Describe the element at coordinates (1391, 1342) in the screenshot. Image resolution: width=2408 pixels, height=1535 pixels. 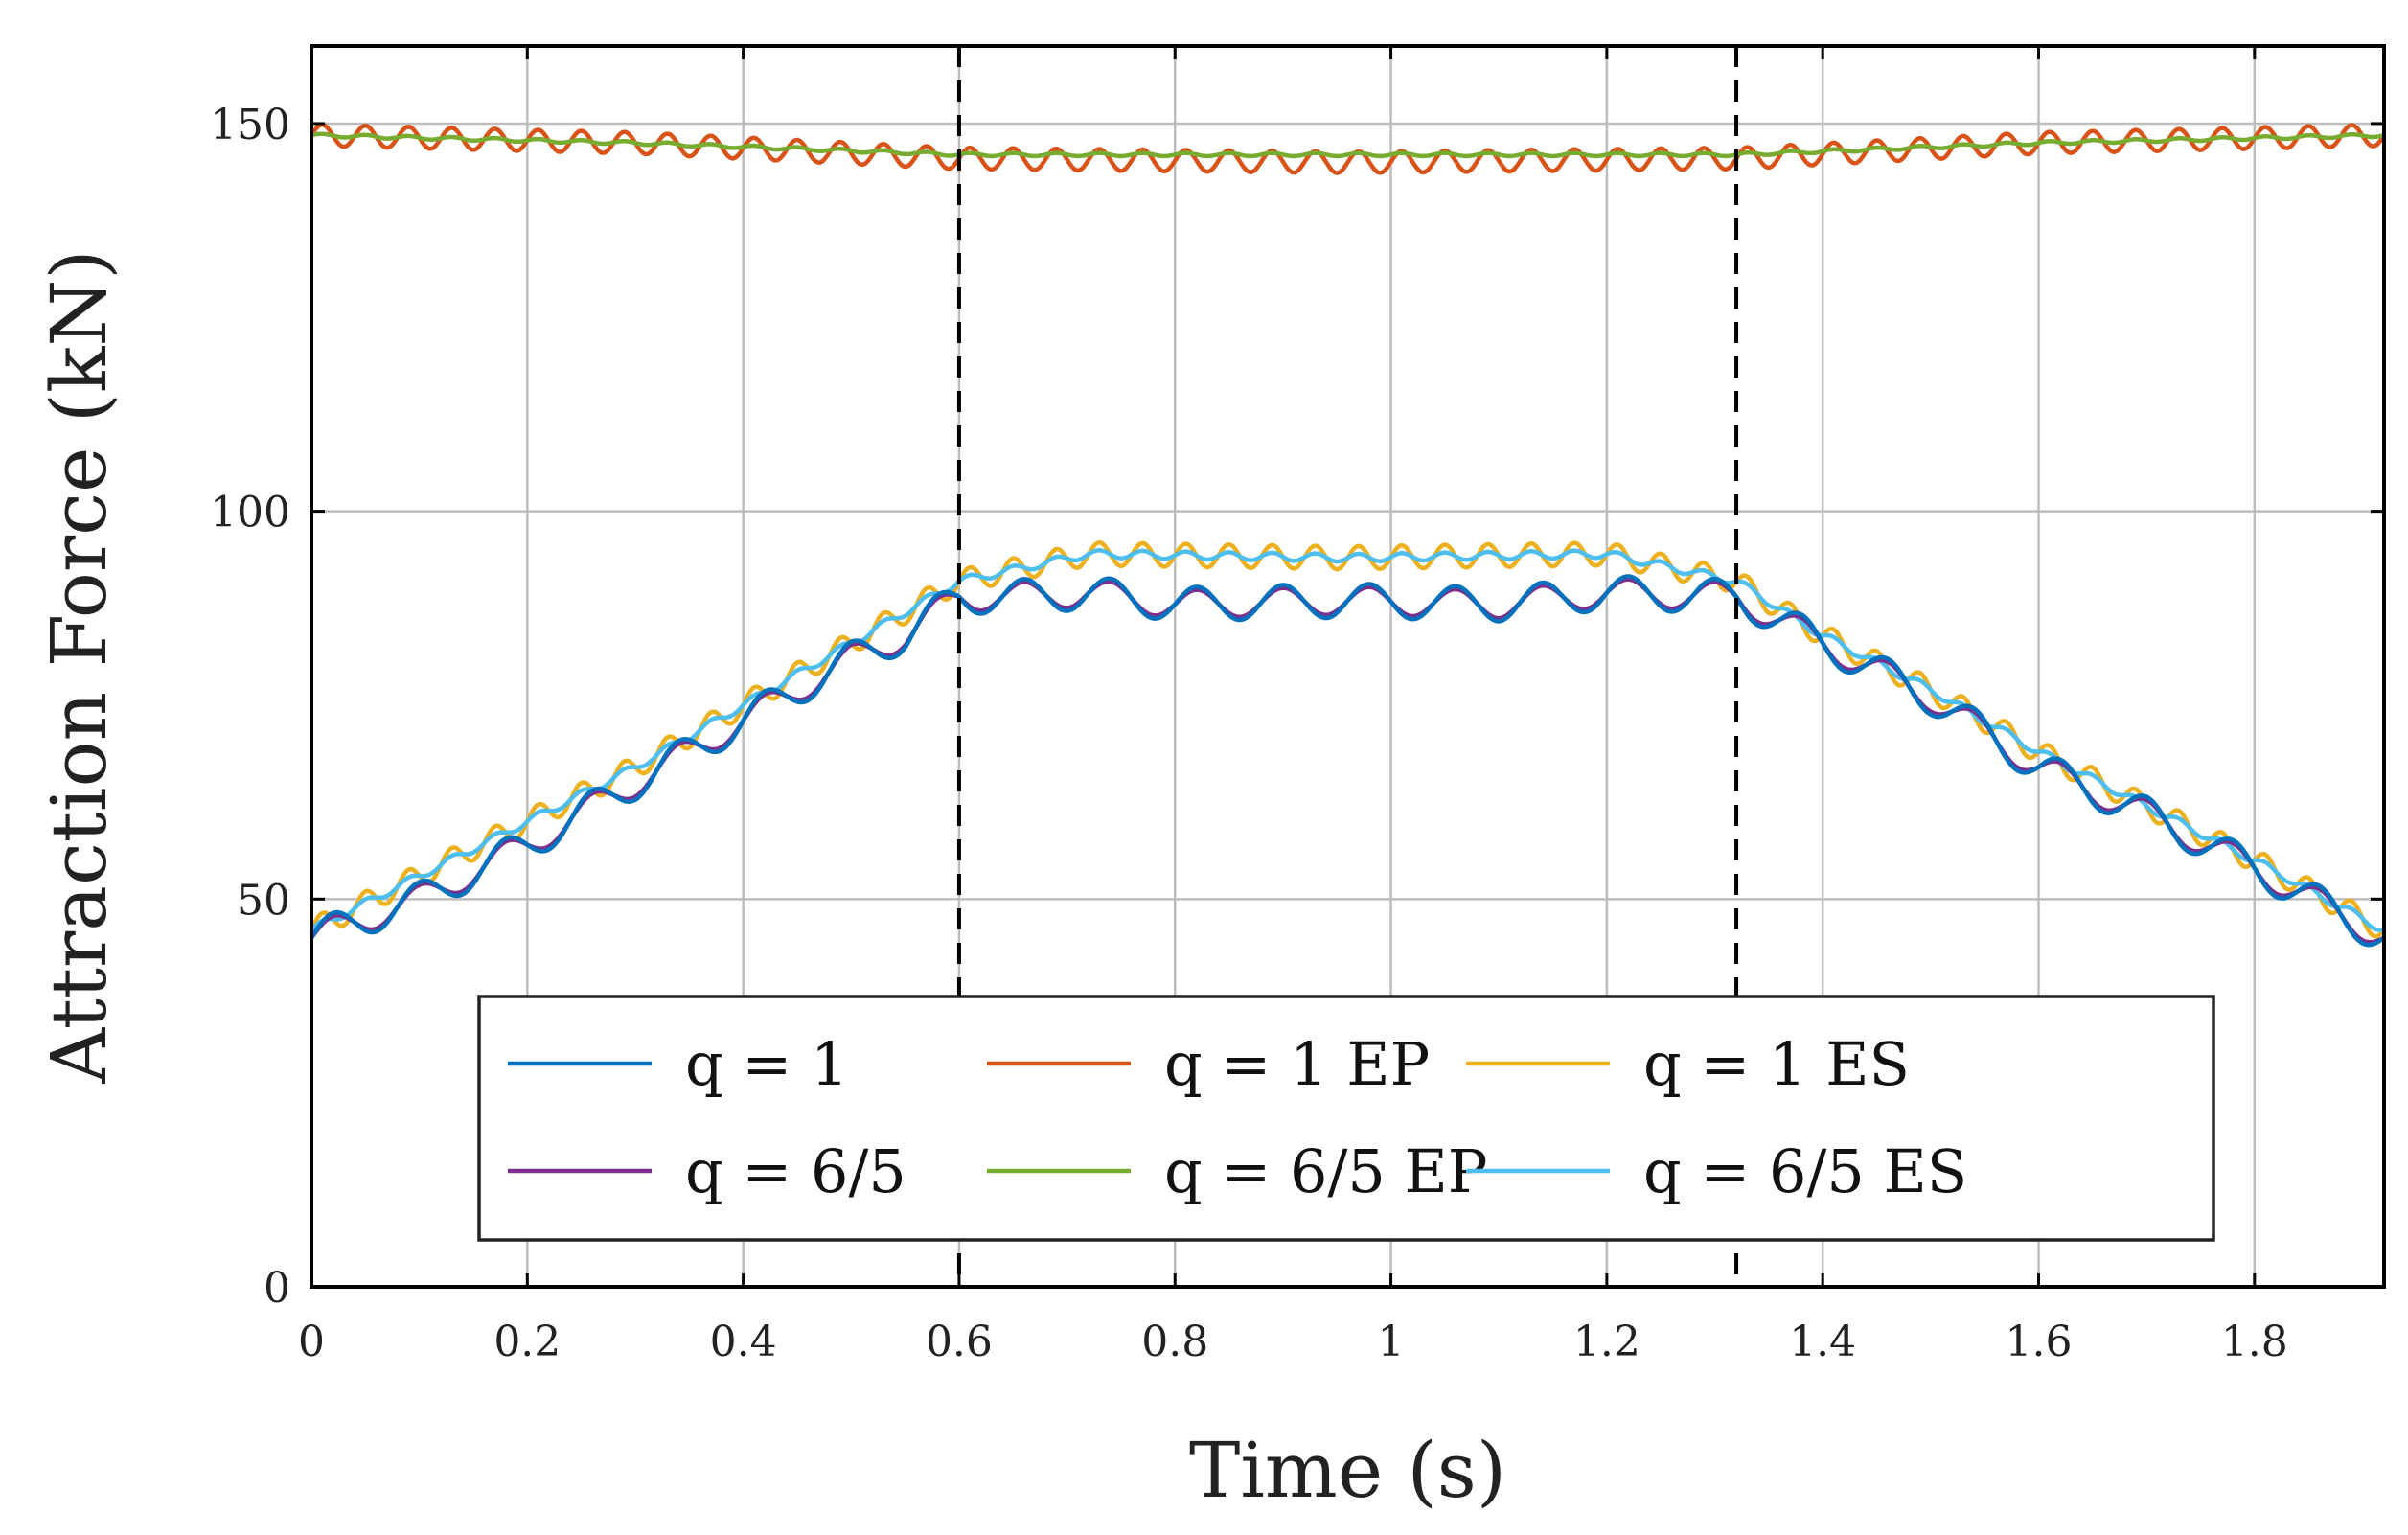
I see `x-tick-label: 1` at that location.